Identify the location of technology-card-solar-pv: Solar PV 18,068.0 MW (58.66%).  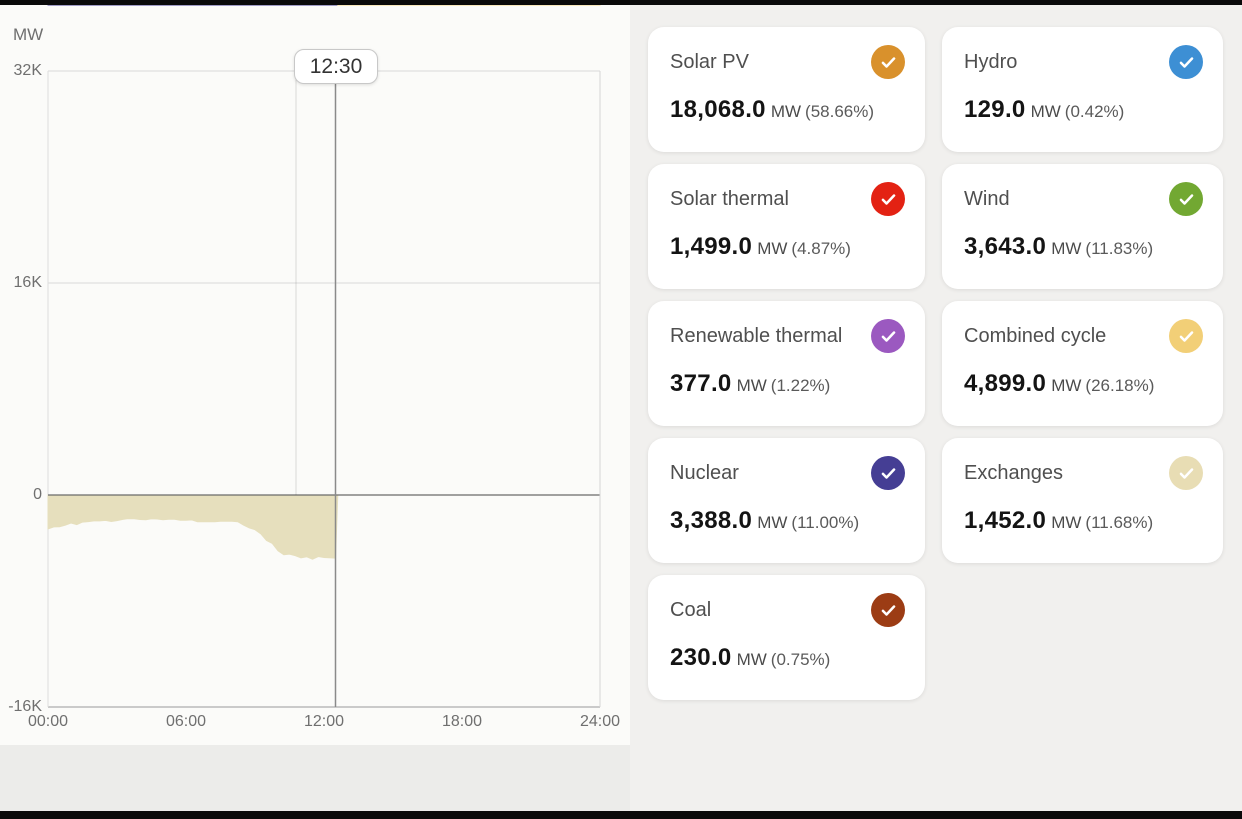
(786, 89).